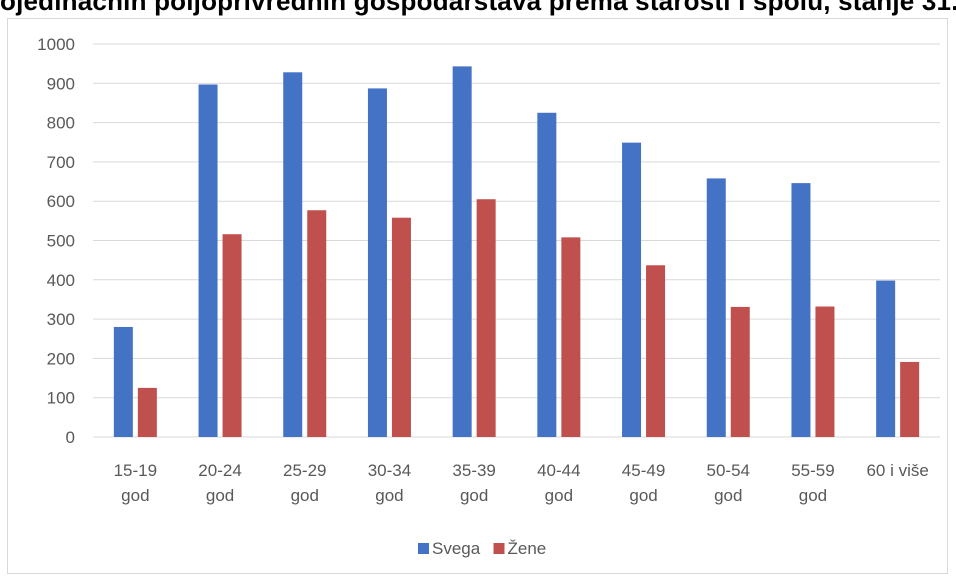 Image resolution: width=956 pixels, height=581 pixels. I want to click on y-tick-label: 500, so click(61, 241).